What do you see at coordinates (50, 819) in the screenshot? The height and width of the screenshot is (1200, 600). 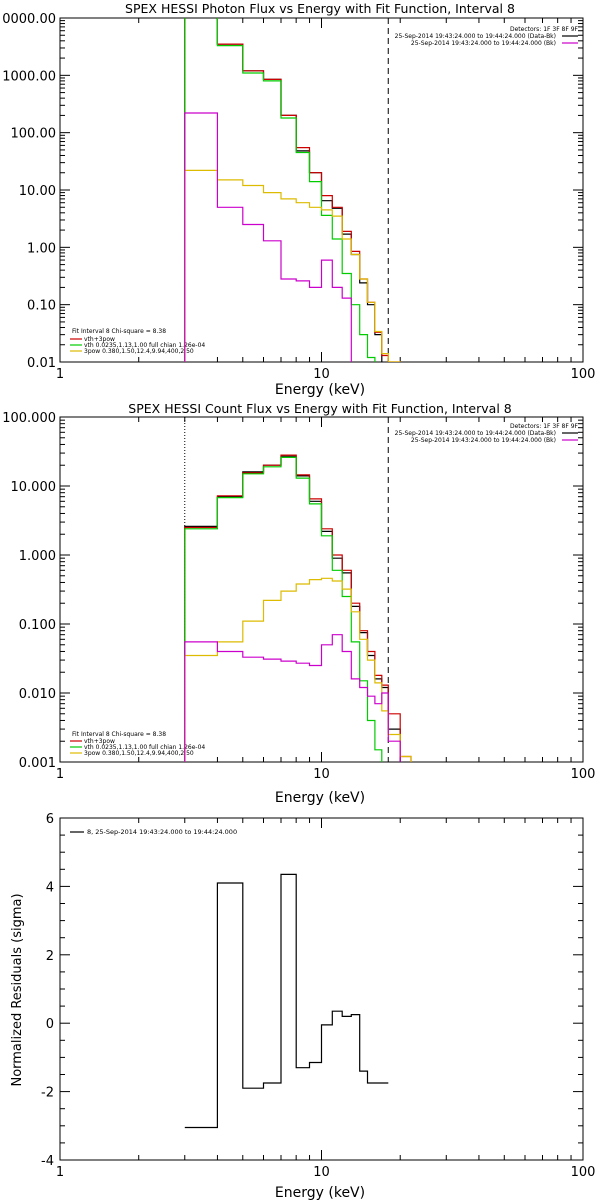 I see `y-tick-label: 6` at bounding box center [50, 819].